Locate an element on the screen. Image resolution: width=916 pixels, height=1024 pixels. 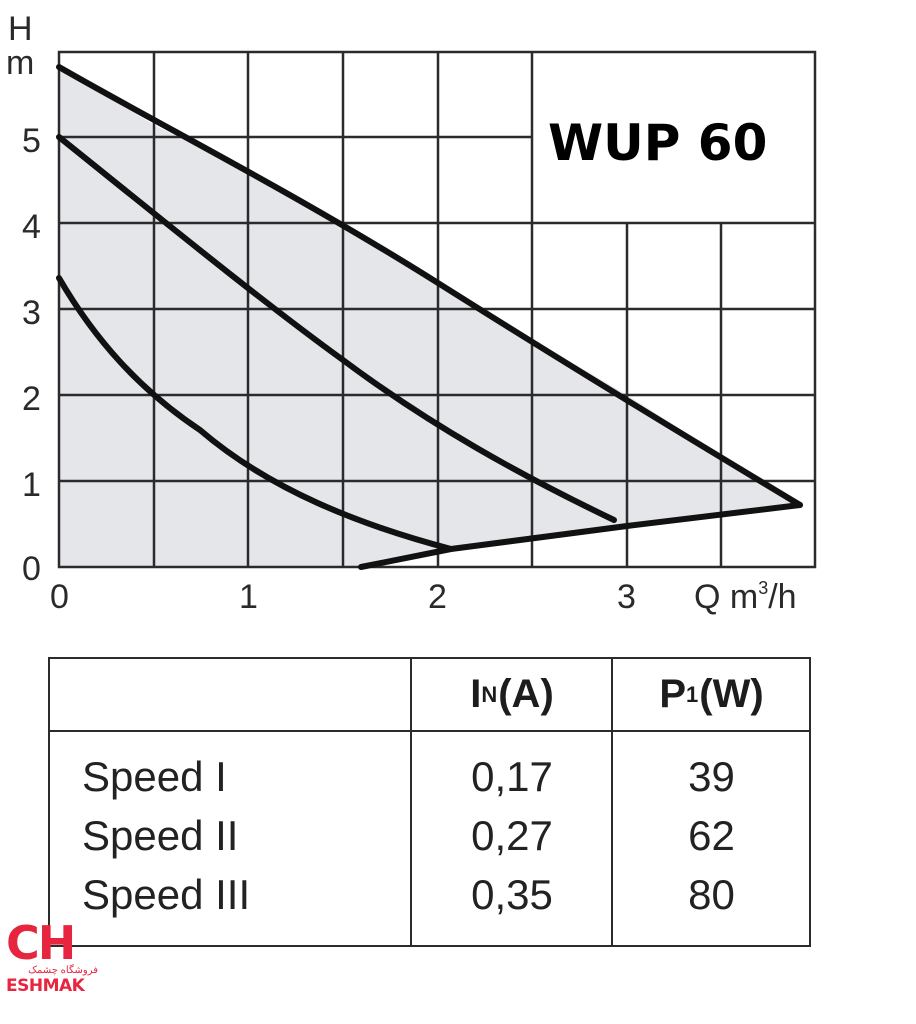
x-tick-3: 3 is located at coordinates (626, 597).